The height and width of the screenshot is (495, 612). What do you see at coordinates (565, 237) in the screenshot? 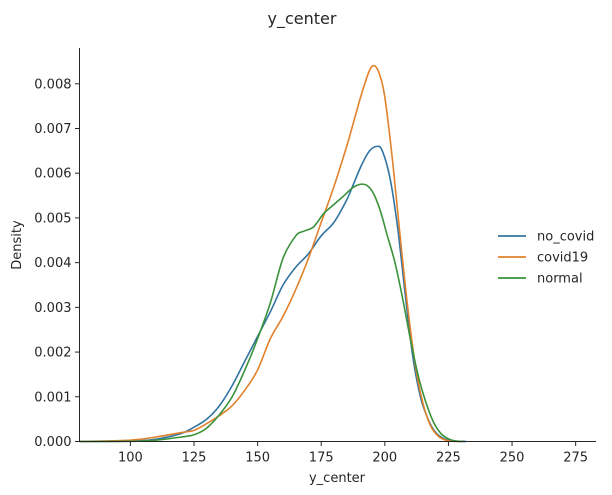
I see `legend-label: no_covid` at bounding box center [565, 237].